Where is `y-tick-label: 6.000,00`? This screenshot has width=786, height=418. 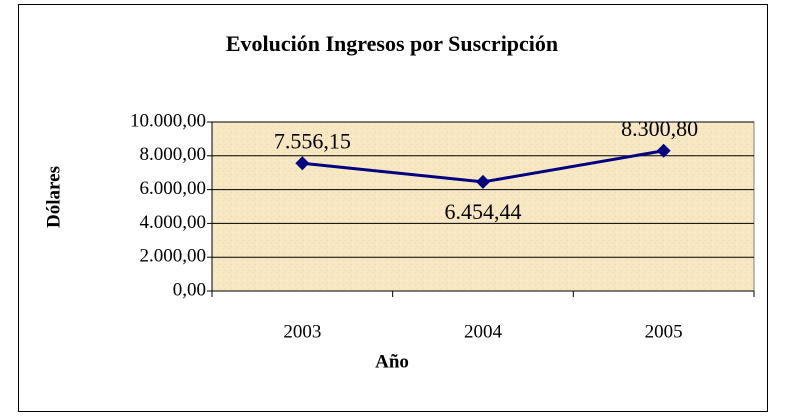
y-tick-label: 6.000,00 is located at coordinates (173, 188).